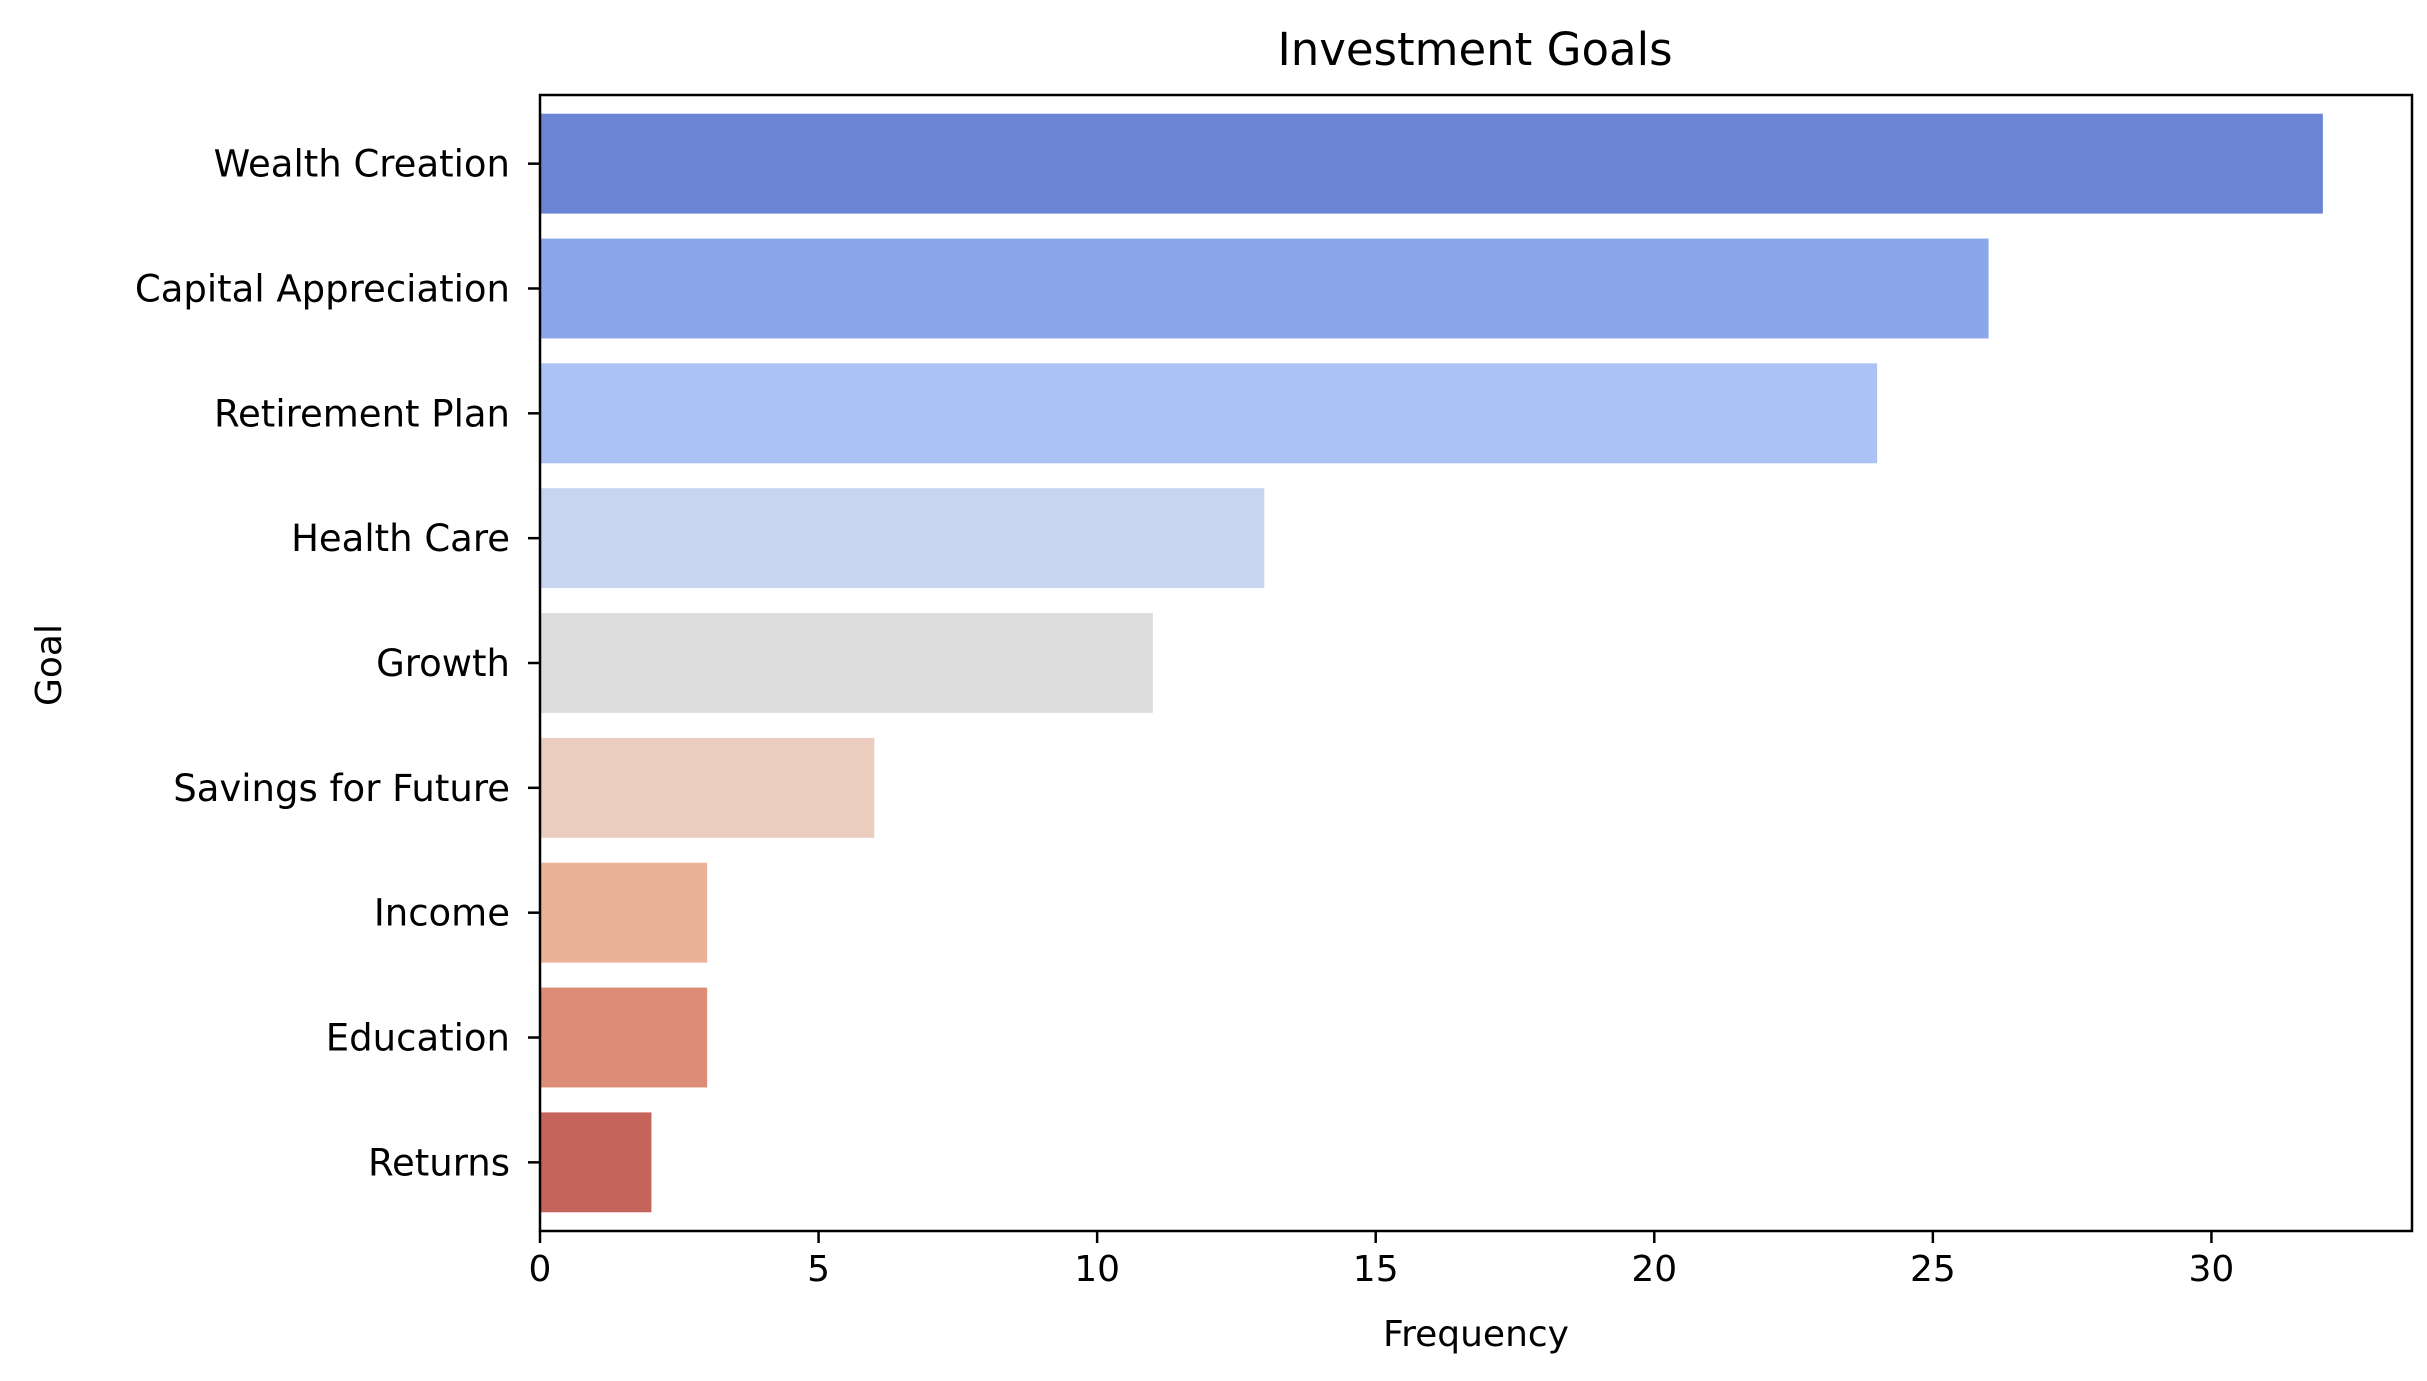 This screenshot has height=1381, width=2427. I want to click on bar-health-care, so click(902, 538).